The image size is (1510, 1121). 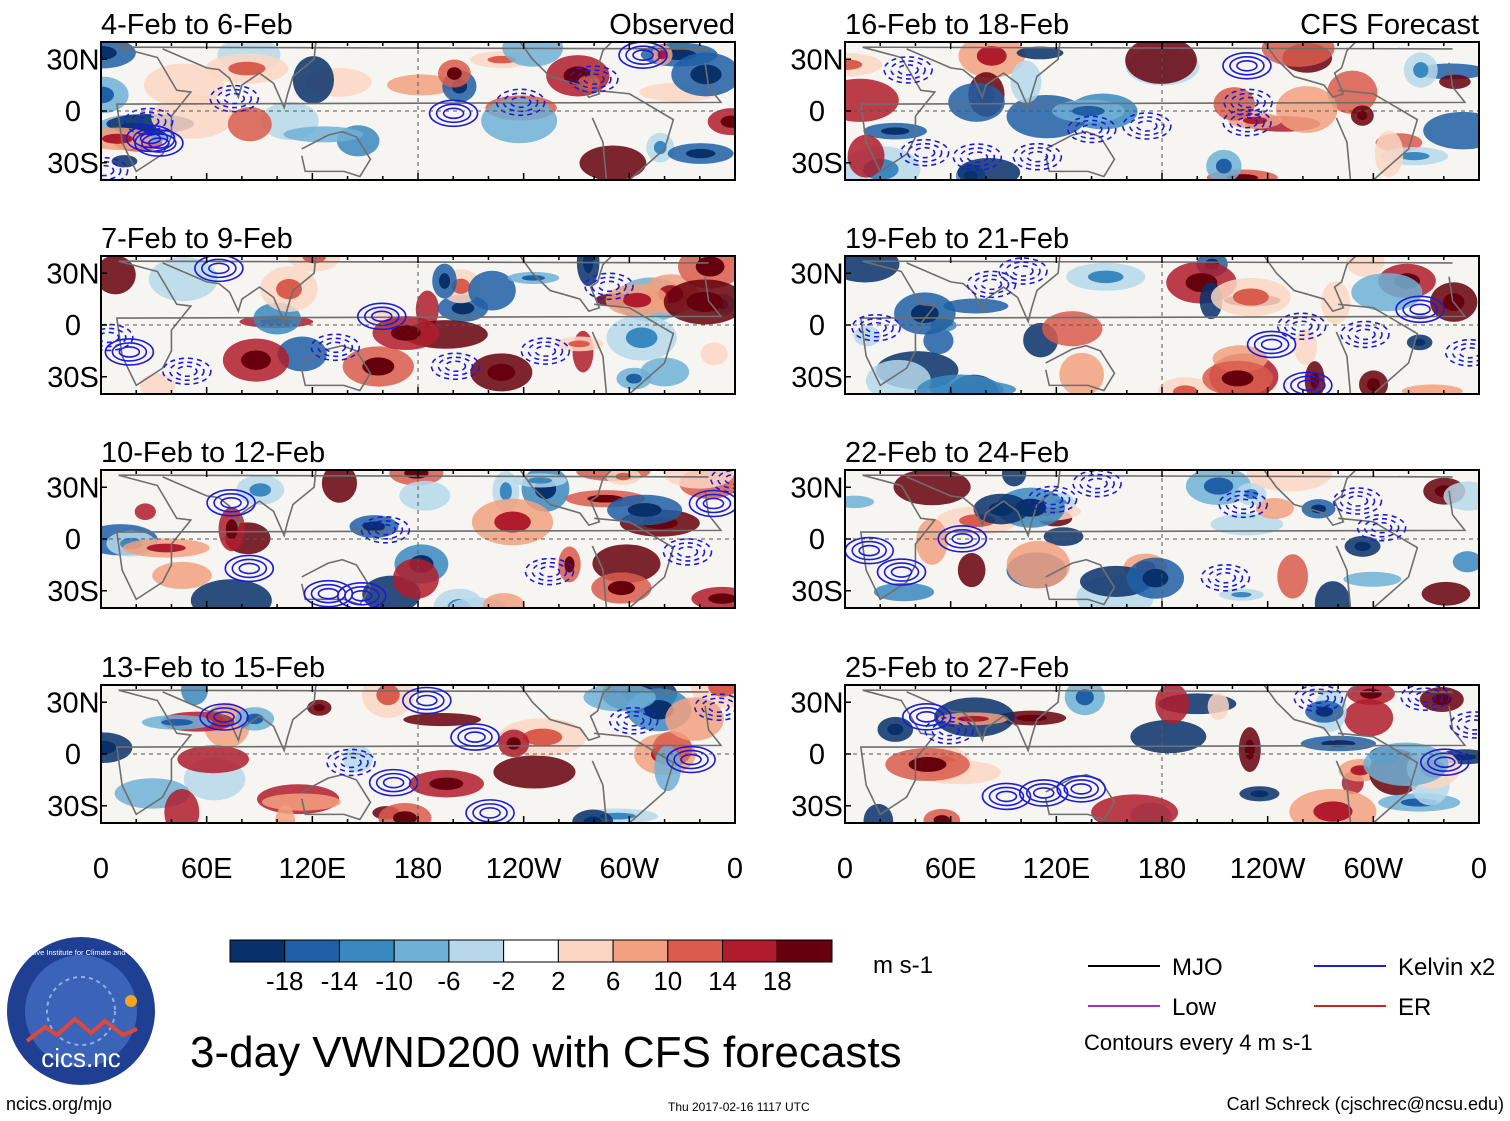 What do you see at coordinates (667, 981) in the screenshot?
I see `colorbar-tick-label: 10` at bounding box center [667, 981].